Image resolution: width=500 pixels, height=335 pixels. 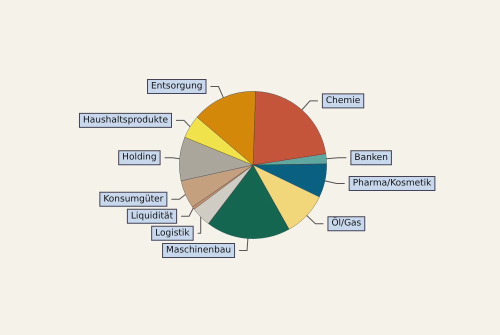 I want to click on slice-label: Banken, so click(x=371, y=157).